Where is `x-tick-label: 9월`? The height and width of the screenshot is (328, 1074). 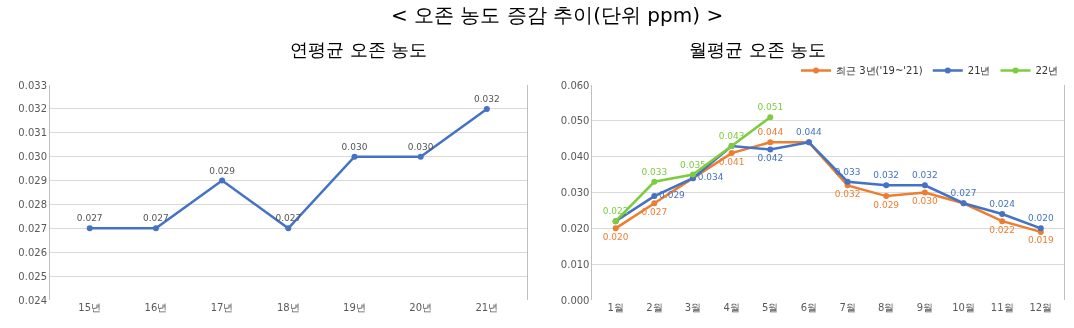
x-tick-label: 9월 is located at coordinates (925, 307).